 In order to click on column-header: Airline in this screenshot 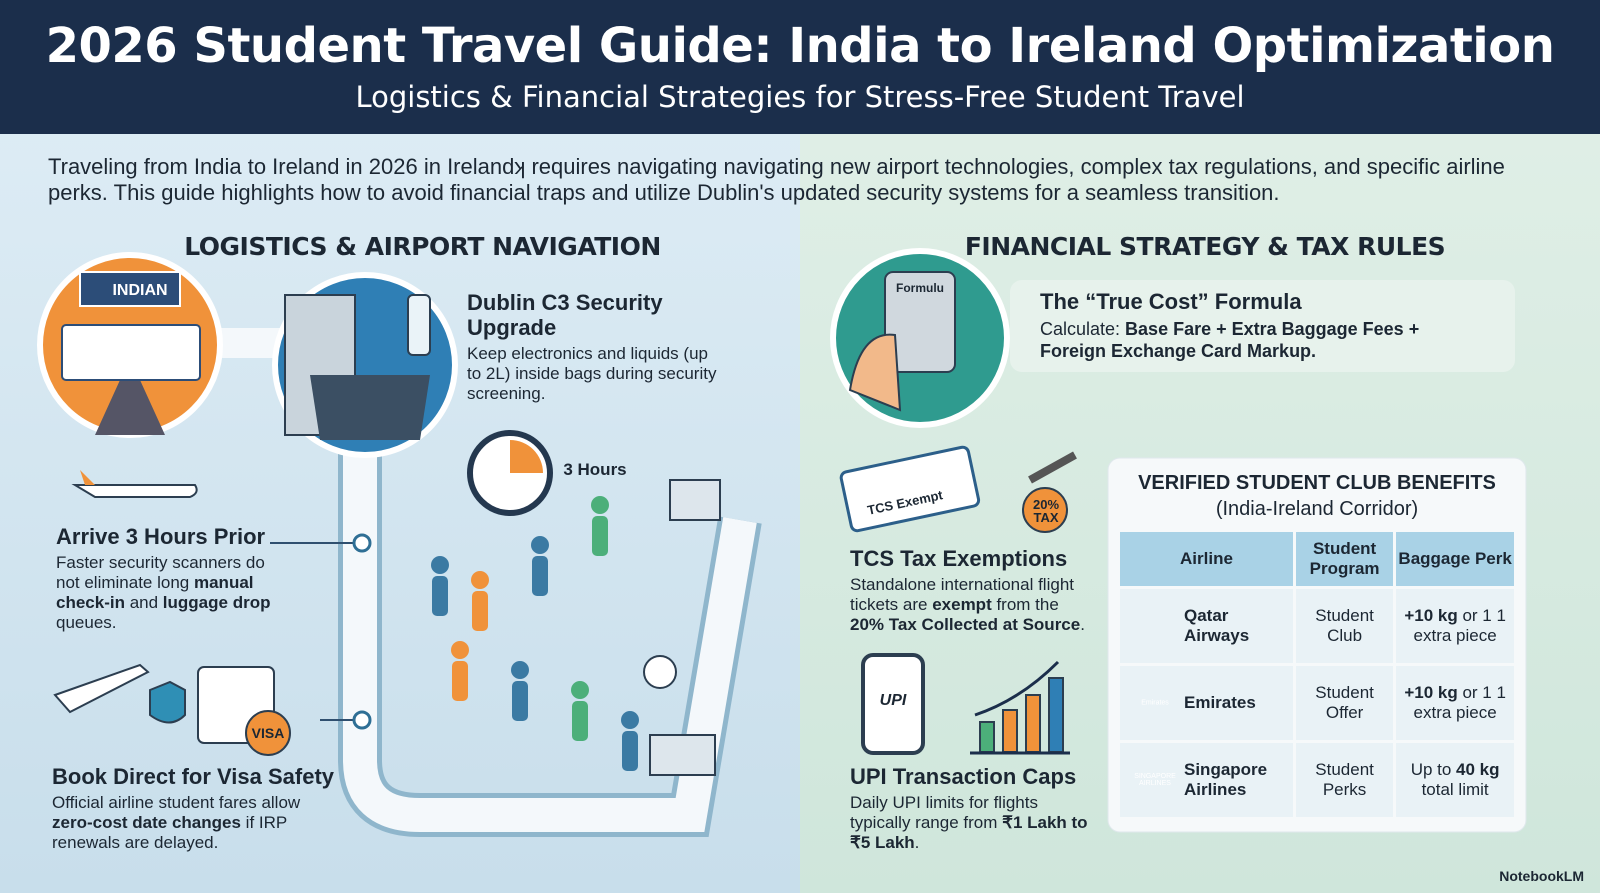, I will do `click(1206, 559)`.